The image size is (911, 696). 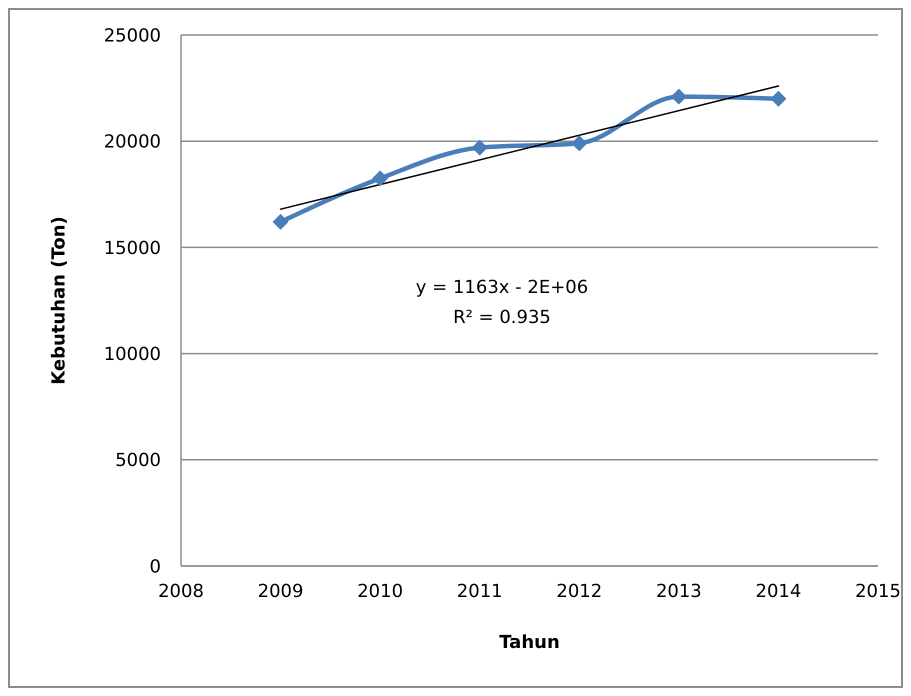 I want to click on x-tick-label: 2013, so click(x=679, y=591).